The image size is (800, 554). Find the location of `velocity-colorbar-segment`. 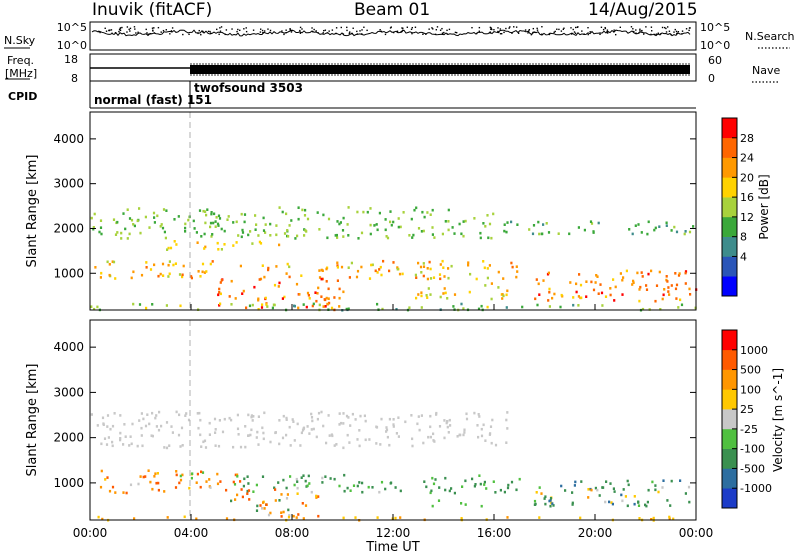

velocity-colorbar-segment is located at coordinates (729, 498).